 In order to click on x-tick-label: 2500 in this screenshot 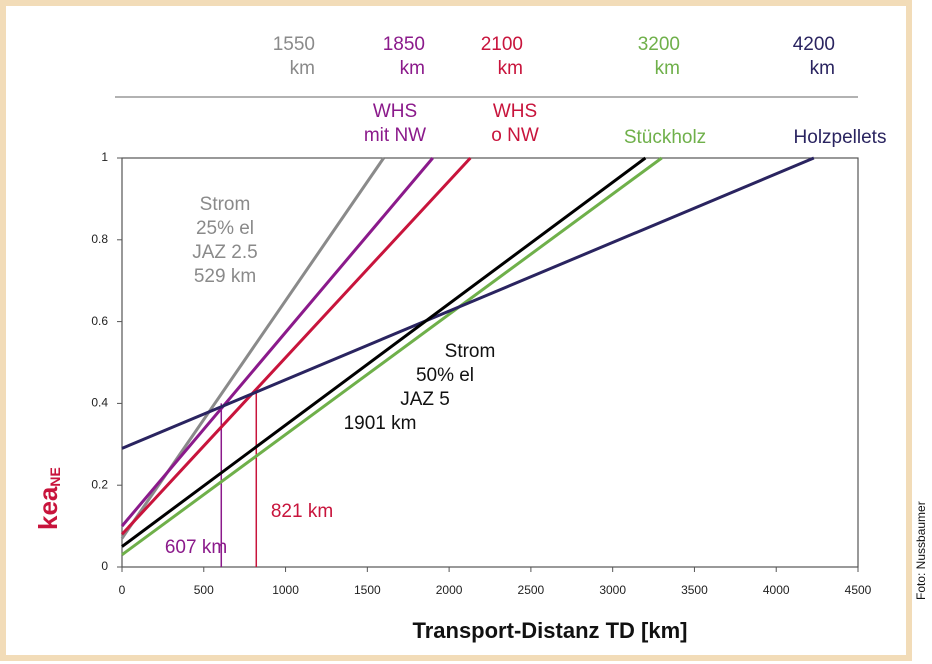, I will do `click(531, 590)`.